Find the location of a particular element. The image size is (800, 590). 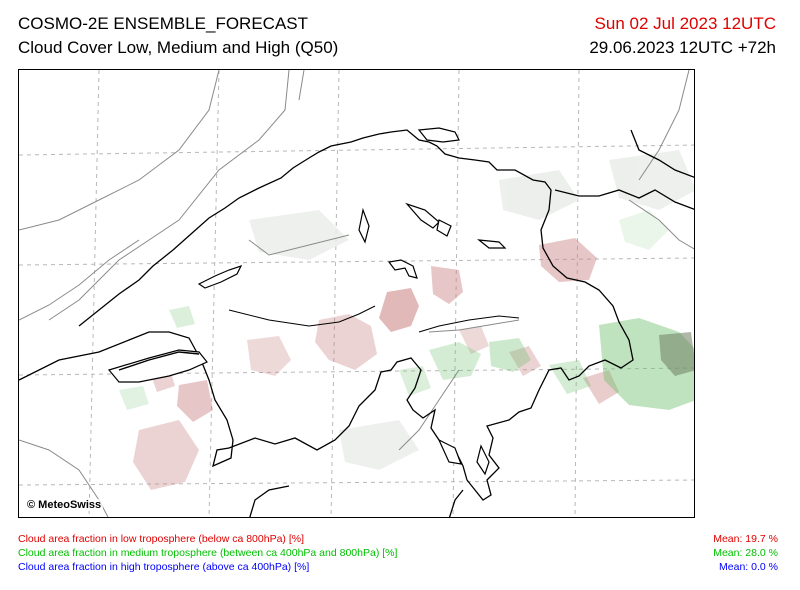

lake-geneva is located at coordinates (159, 361).